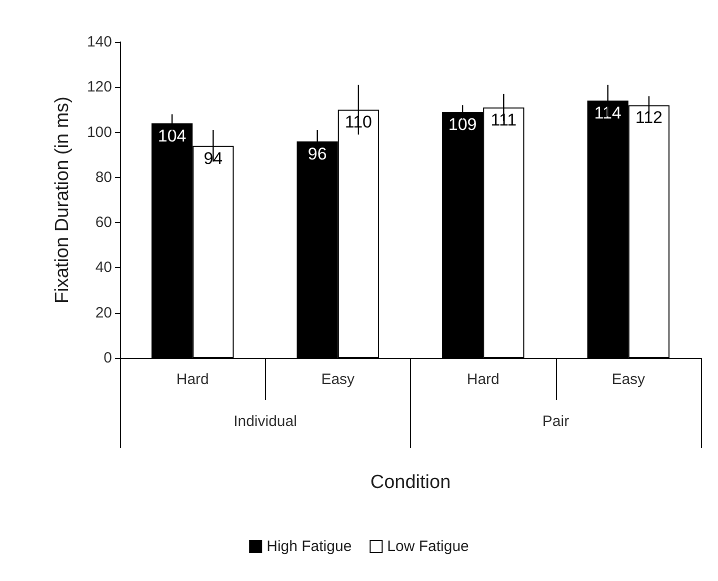 This screenshot has width=718, height=581. What do you see at coordinates (99, 132) in the screenshot?
I see `y-tick-label: 100` at bounding box center [99, 132].